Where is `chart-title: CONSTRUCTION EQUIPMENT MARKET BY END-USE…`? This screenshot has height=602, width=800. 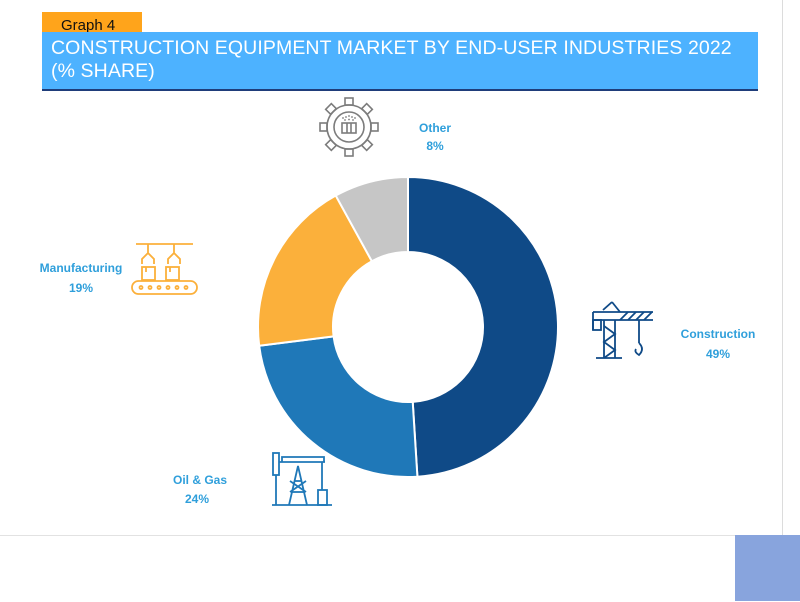 chart-title: CONSTRUCTION EQUIPMENT MARKET BY END-USE… is located at coordinates (400, 60).